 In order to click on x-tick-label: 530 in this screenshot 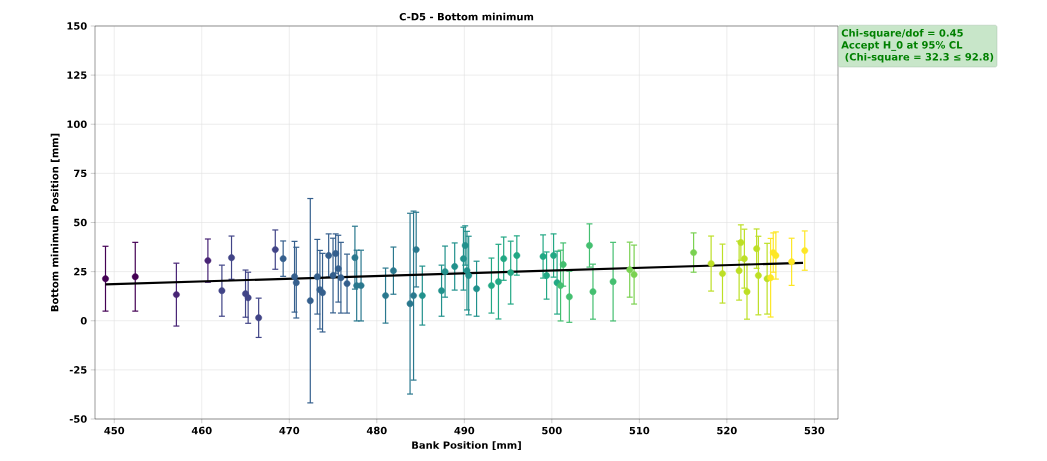, I will do `click(814, 430)`.